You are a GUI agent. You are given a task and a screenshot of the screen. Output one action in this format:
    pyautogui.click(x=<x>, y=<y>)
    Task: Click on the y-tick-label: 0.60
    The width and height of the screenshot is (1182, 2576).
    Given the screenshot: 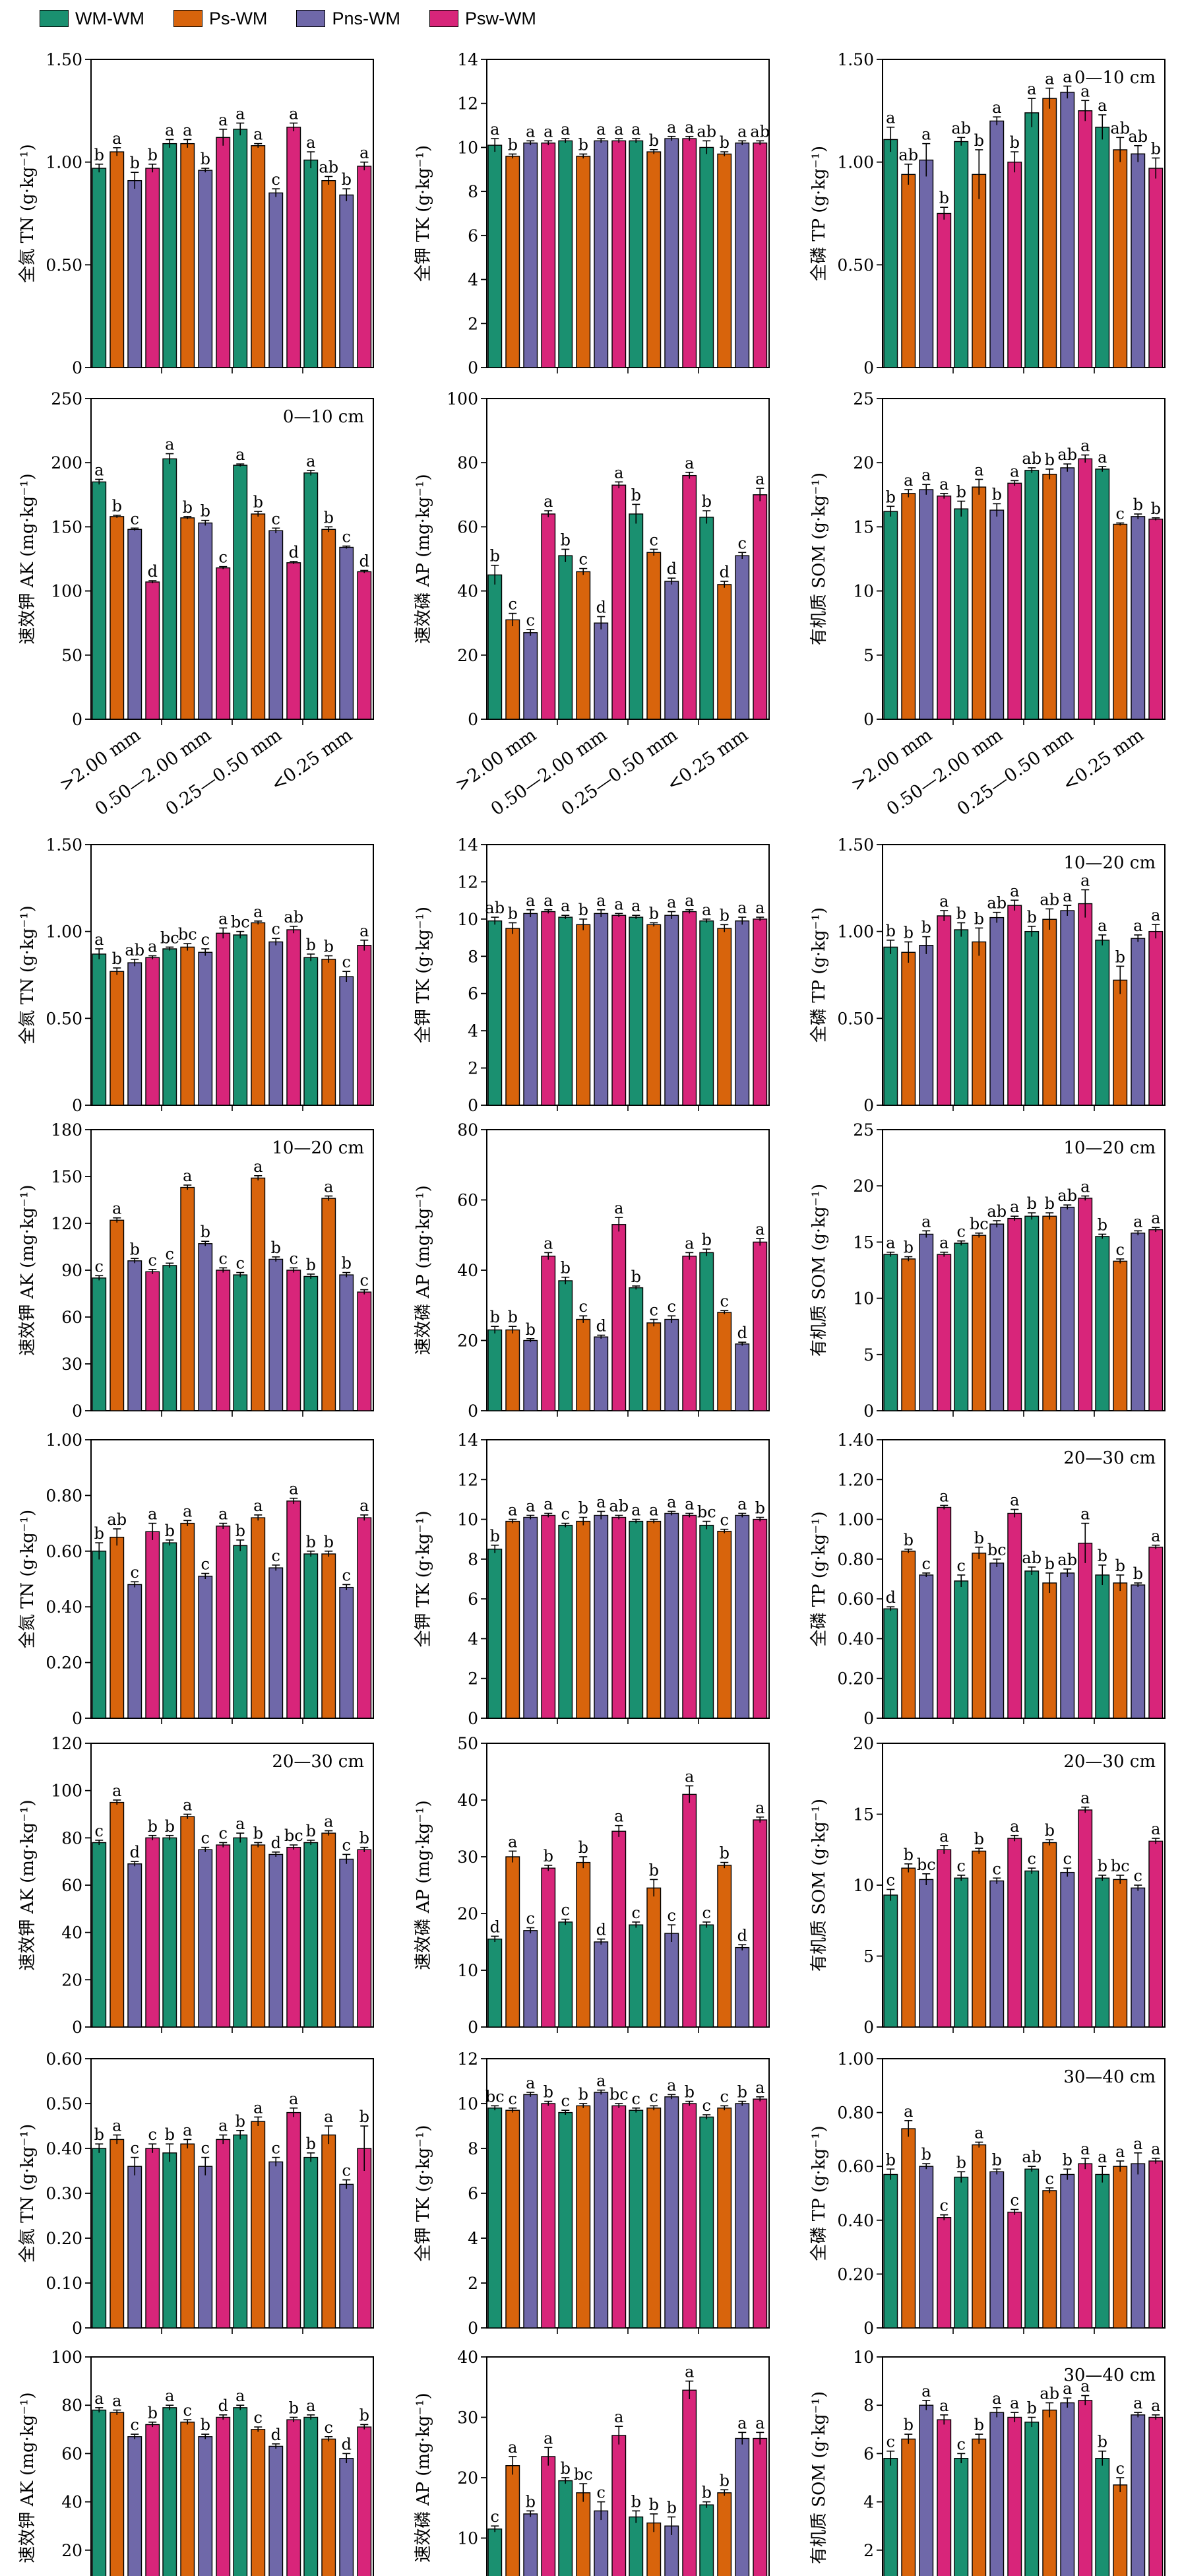 What is the action you would take?
    pyautogui.click(x=64, y=2059)
    